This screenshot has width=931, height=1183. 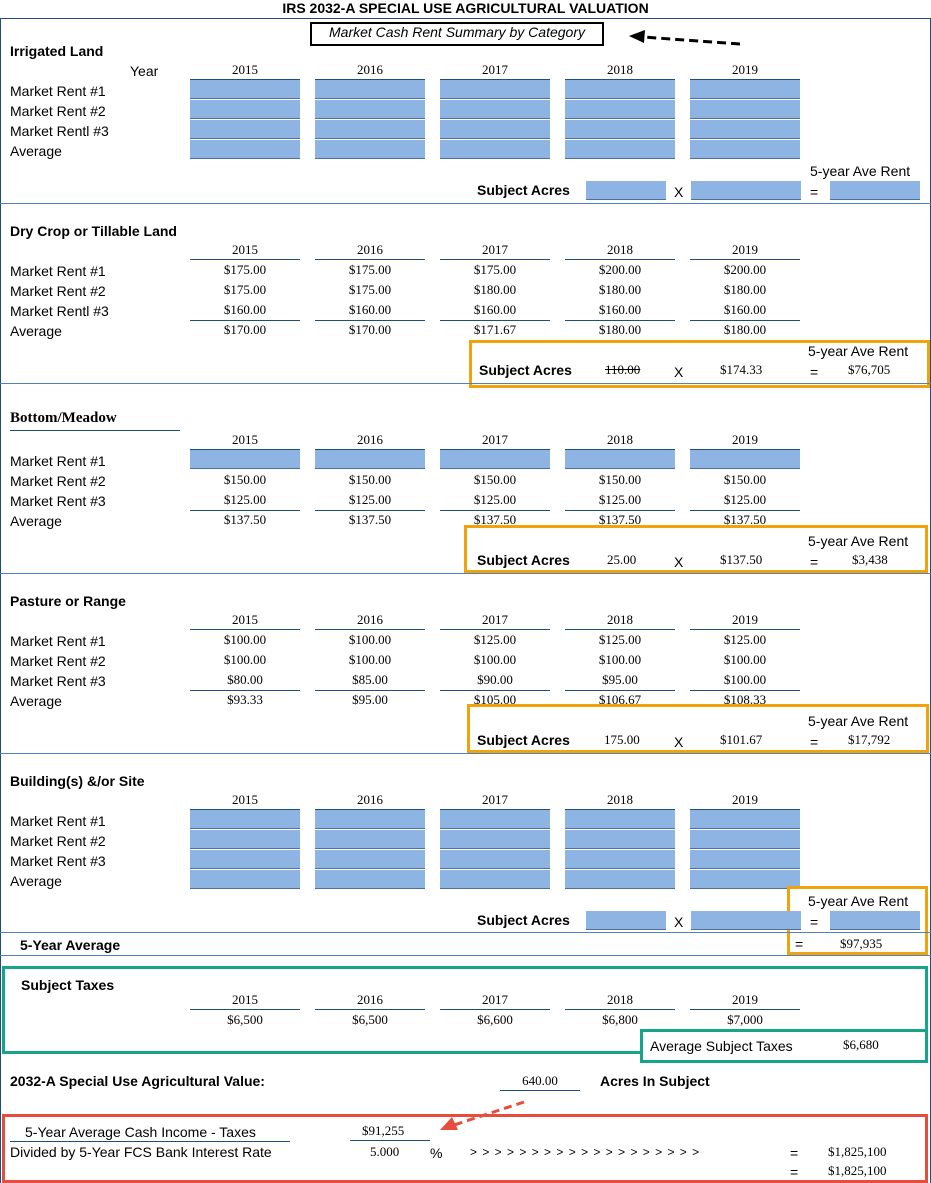 What do you see at coordinates (150, 1141) in the screenshot?
I see `income-label-underline` at bounding box center [150, 1141].